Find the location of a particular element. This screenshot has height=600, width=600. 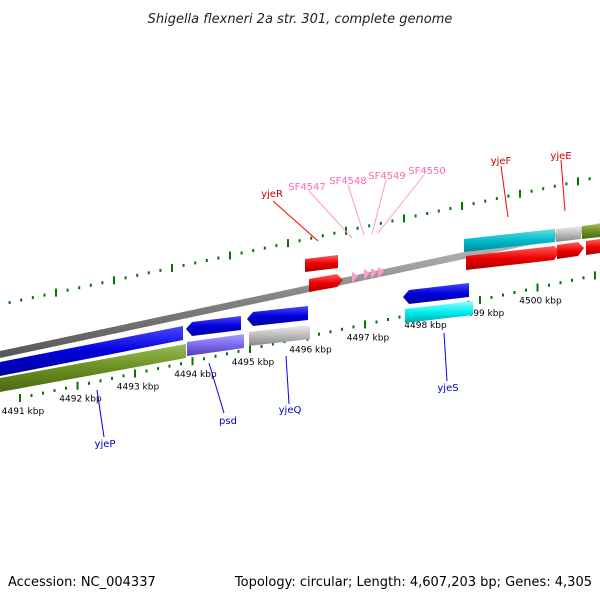

gene-yjeR-arrow is located at coordinates (326, 283).